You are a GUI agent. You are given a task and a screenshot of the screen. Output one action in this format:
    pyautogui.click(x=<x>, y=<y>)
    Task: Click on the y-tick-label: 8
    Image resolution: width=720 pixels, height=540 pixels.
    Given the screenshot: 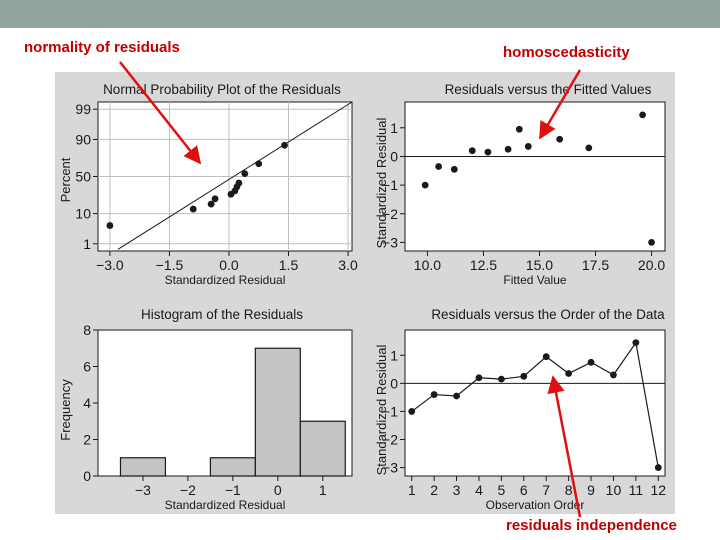 What is the action you would take?
    pyautogui.click(x=87, y=330)
    